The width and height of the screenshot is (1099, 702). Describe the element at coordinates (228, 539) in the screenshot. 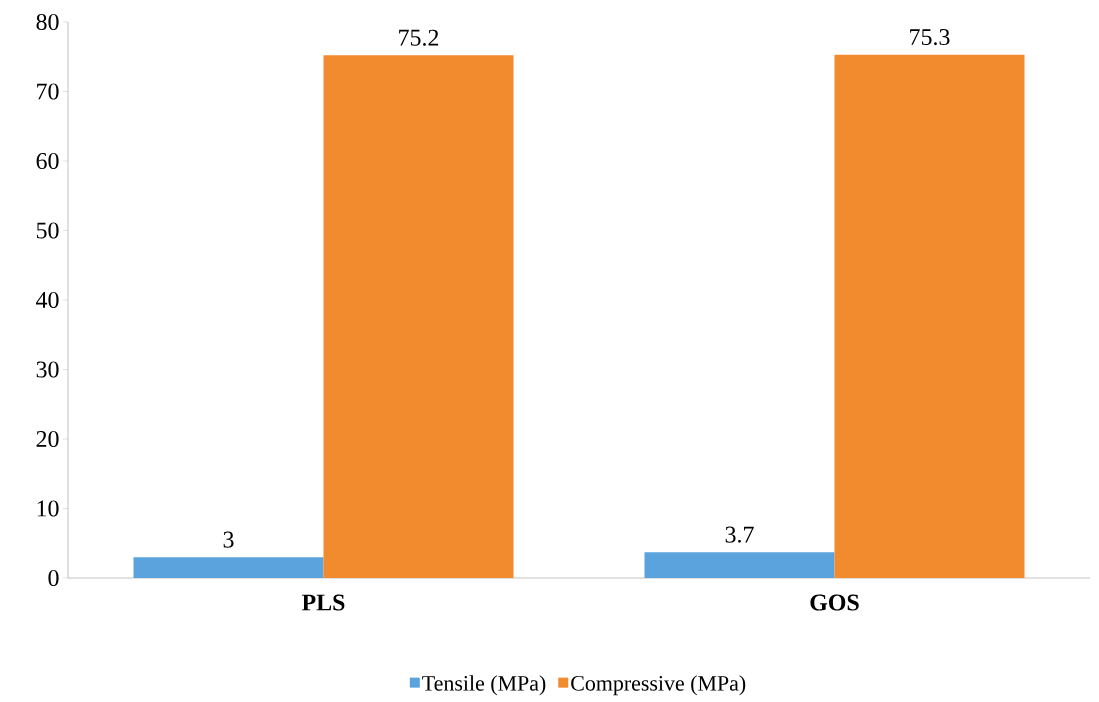

I see `data-label: 3` at that location.